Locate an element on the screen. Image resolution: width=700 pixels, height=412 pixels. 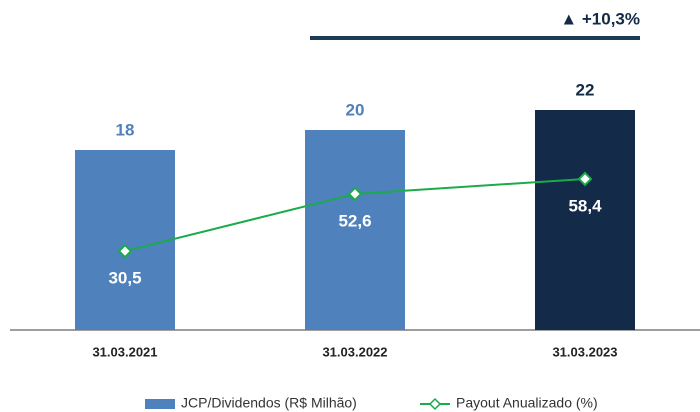
legend-marker is located at coordinates (435, 404).